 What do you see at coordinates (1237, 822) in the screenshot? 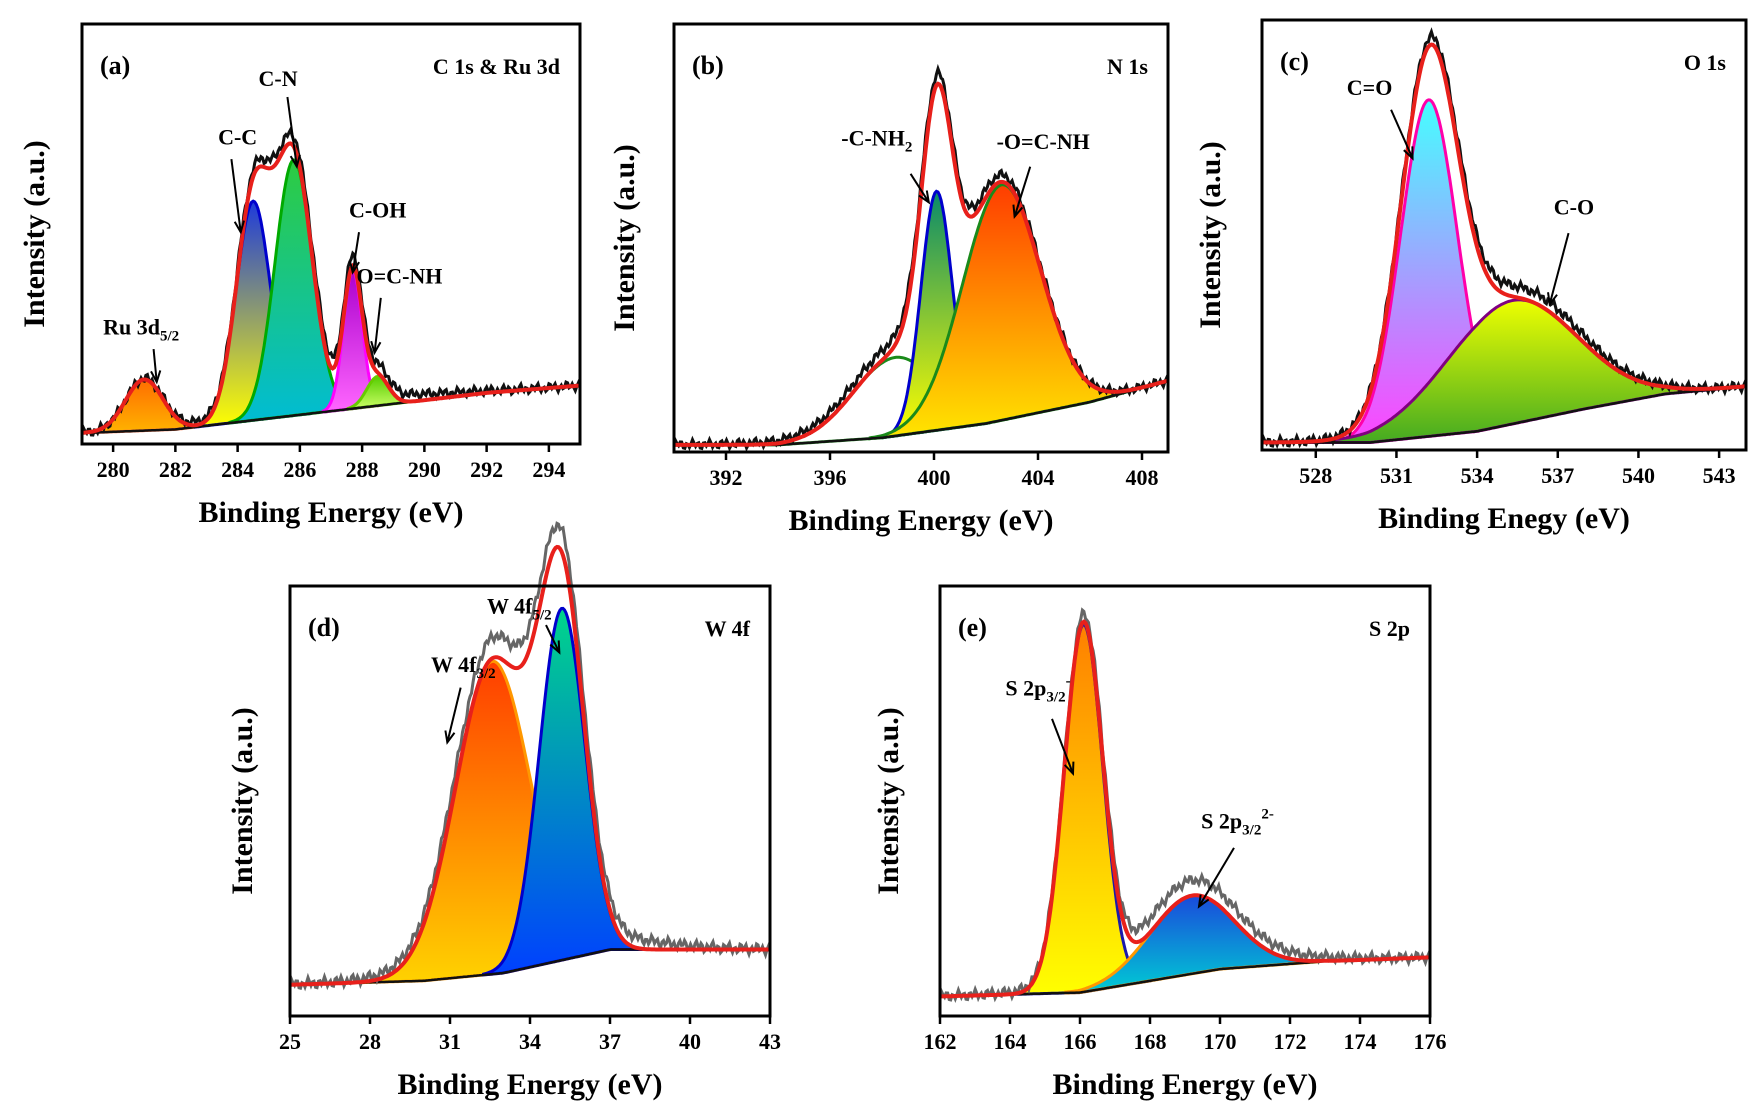
I see `peak-label: S 2p3/22-` at bounding box center [1237, 822].